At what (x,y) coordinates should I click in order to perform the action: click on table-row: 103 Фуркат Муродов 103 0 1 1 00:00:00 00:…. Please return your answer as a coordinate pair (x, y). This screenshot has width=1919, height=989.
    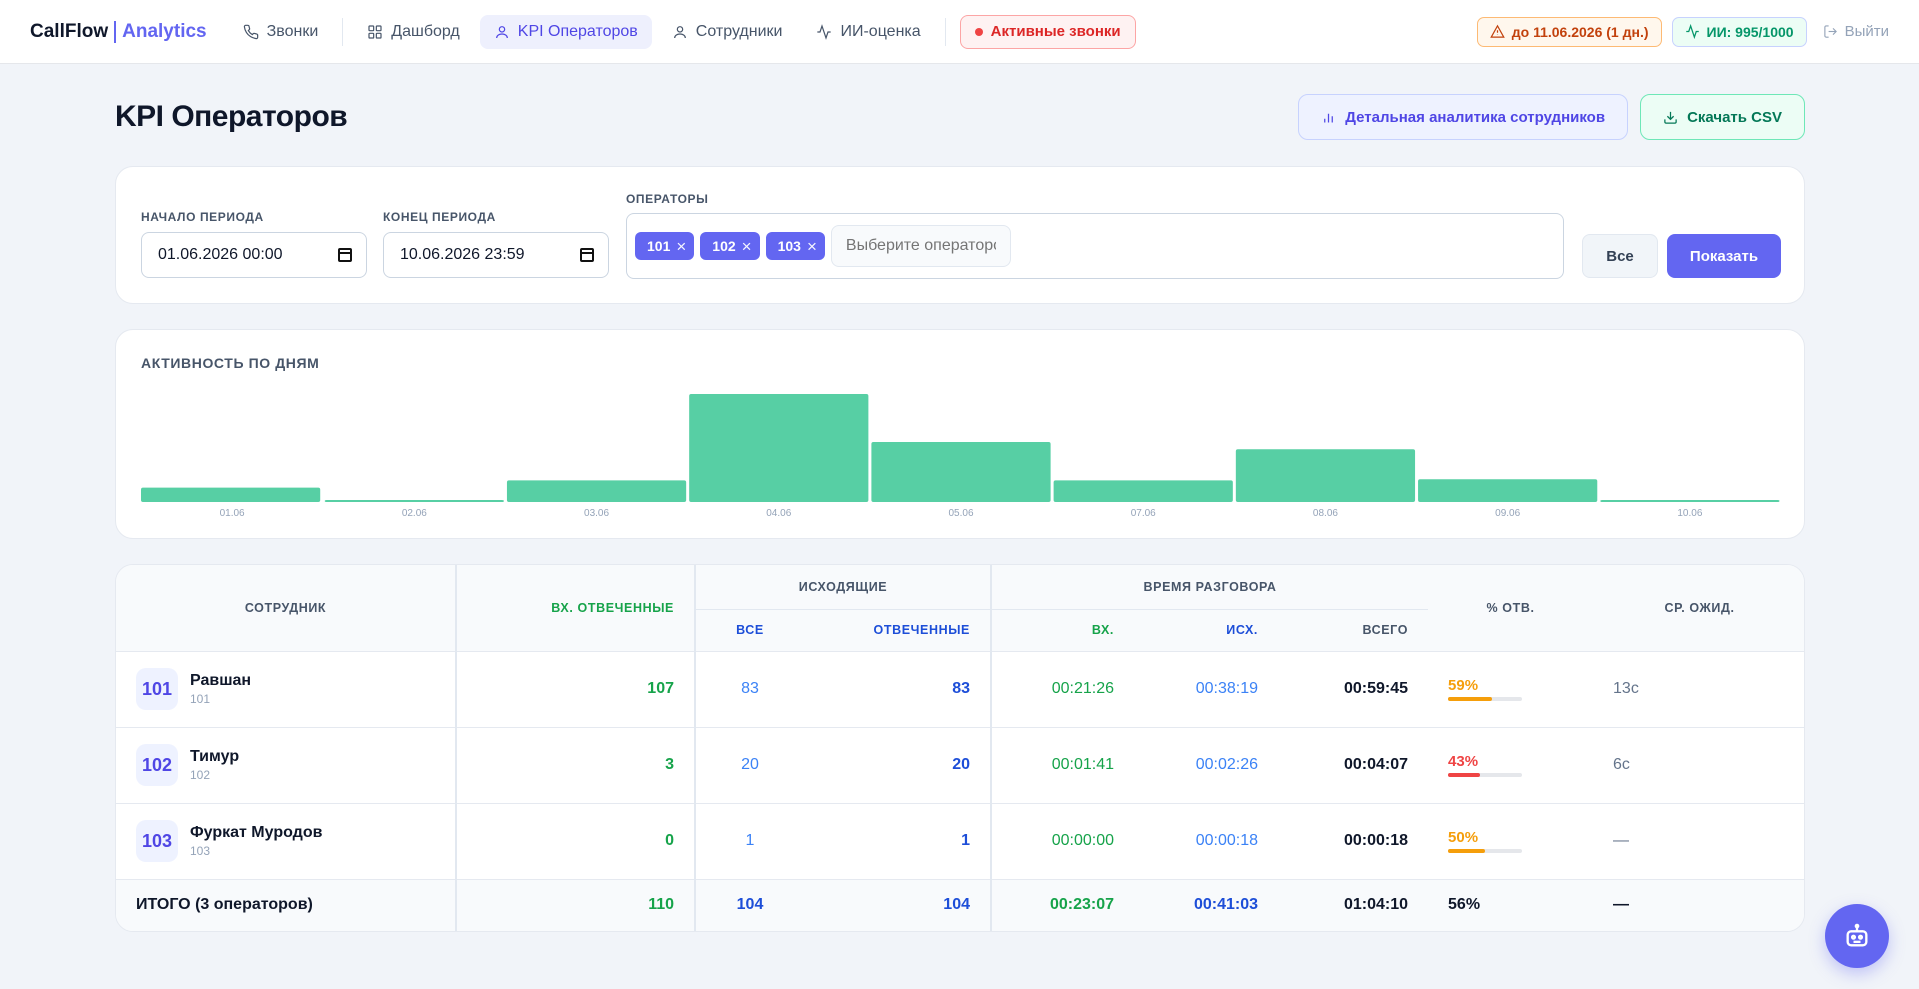
    Looking at the image, I should click on (960, 840).